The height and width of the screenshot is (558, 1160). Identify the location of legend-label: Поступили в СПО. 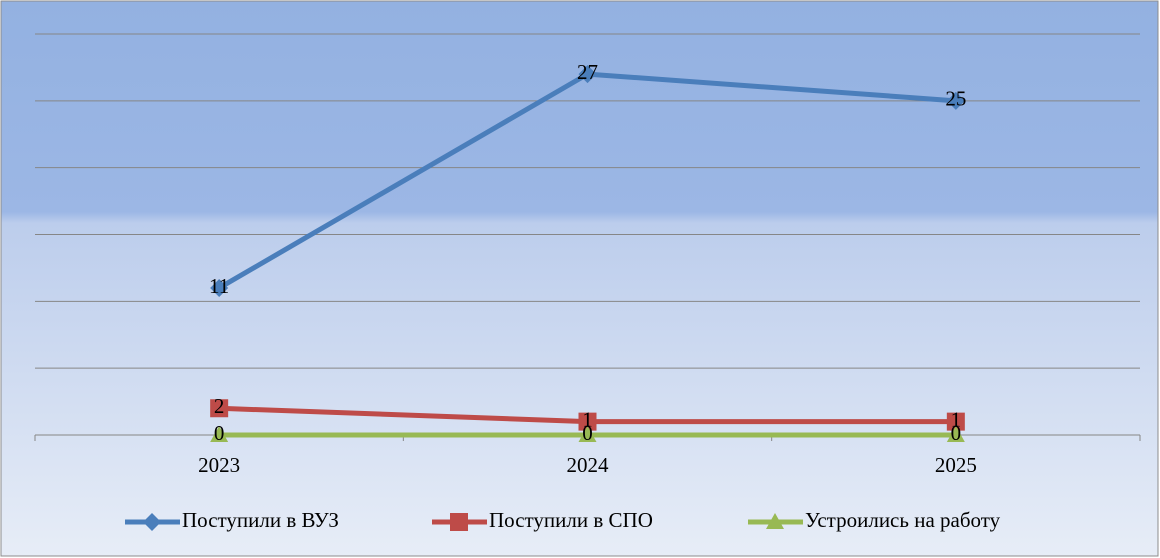
(571, 520).